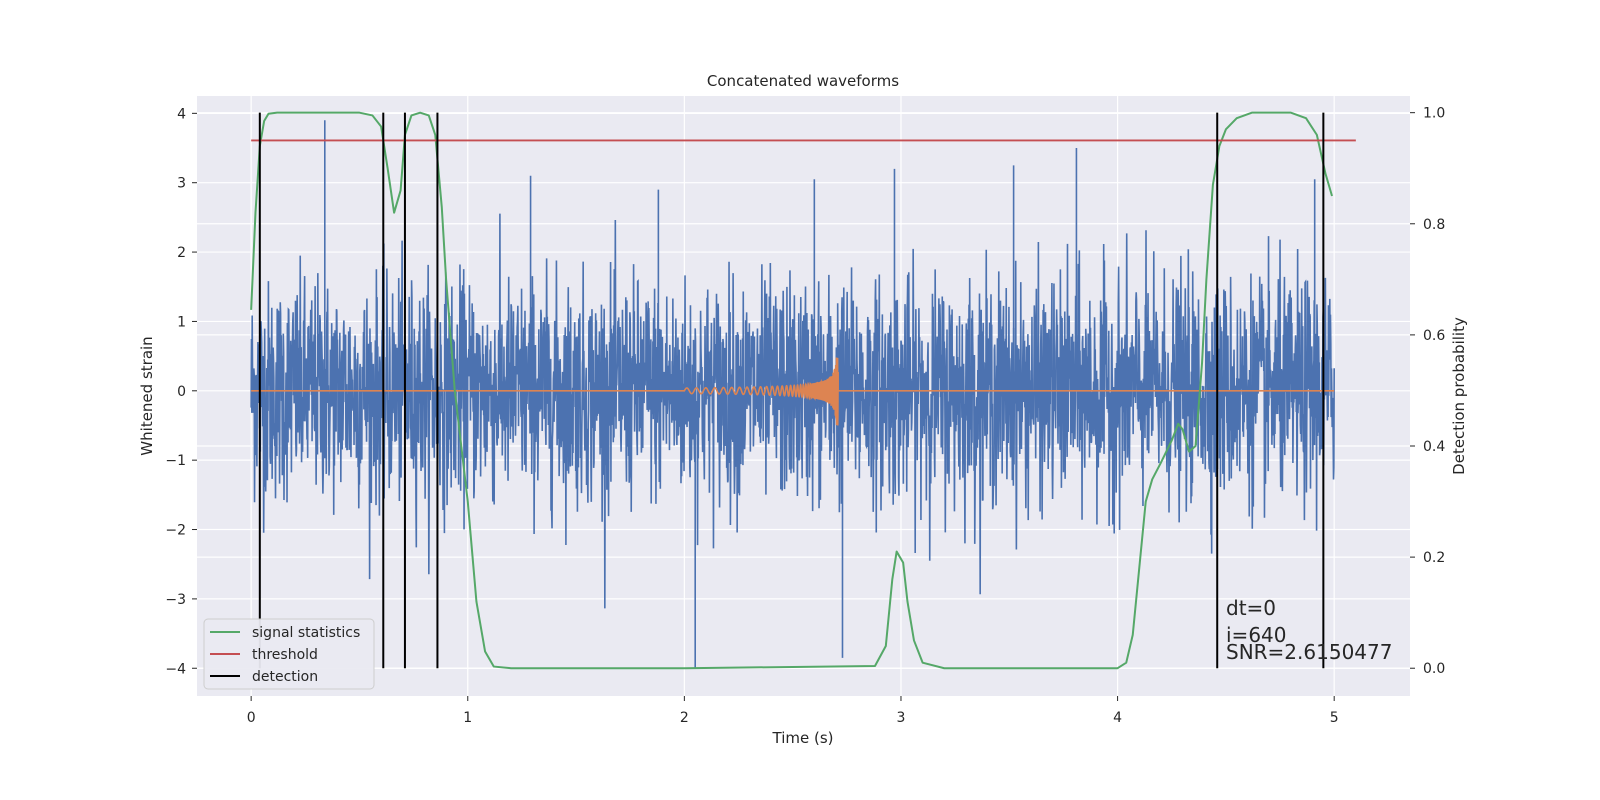  Describe the element at coordinates (1117, 718) in the screenshot. I see `x-tick-label: 4` at that location.